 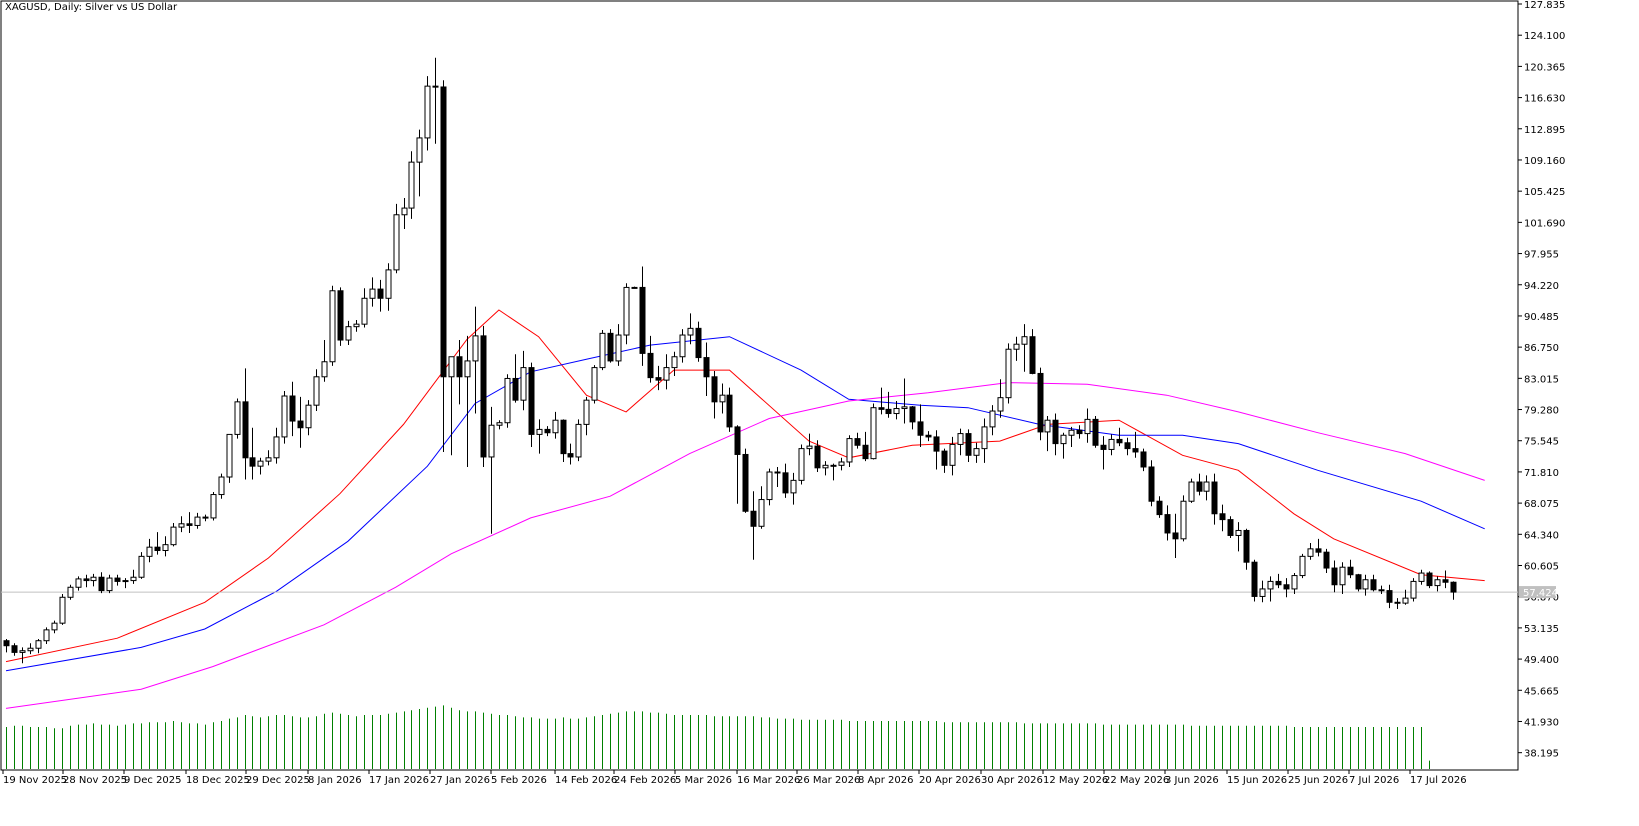 What do you see at coordinates (1544, 99) in the screenshot?
I see `y-tick-label: 116.630` at bounding box center [1544, 99].